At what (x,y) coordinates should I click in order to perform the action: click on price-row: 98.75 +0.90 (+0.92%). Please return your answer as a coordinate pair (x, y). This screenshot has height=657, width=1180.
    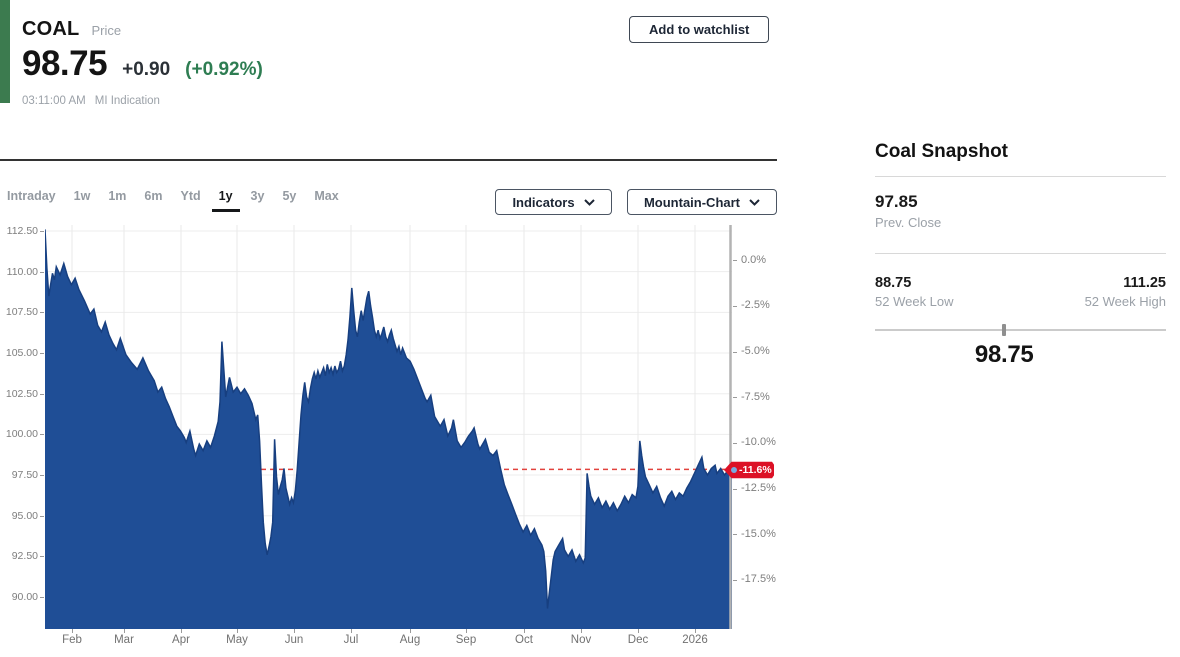
    Looking at the image, I should click on (142, 64).